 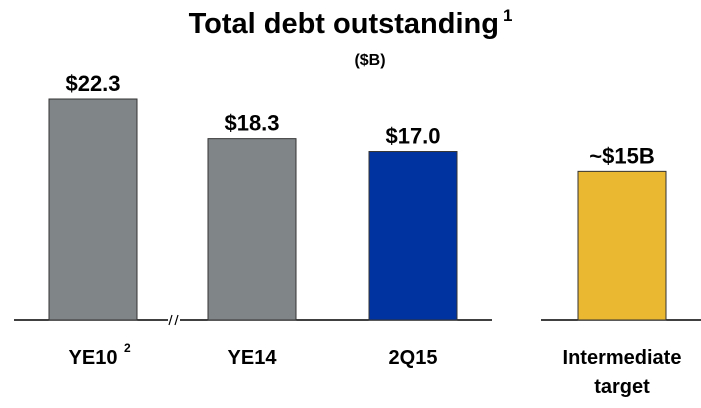 What do you see at coordinates (253, 358) in the screenshot?
I see `category-label: YE14` at bounding box center [253, 358].